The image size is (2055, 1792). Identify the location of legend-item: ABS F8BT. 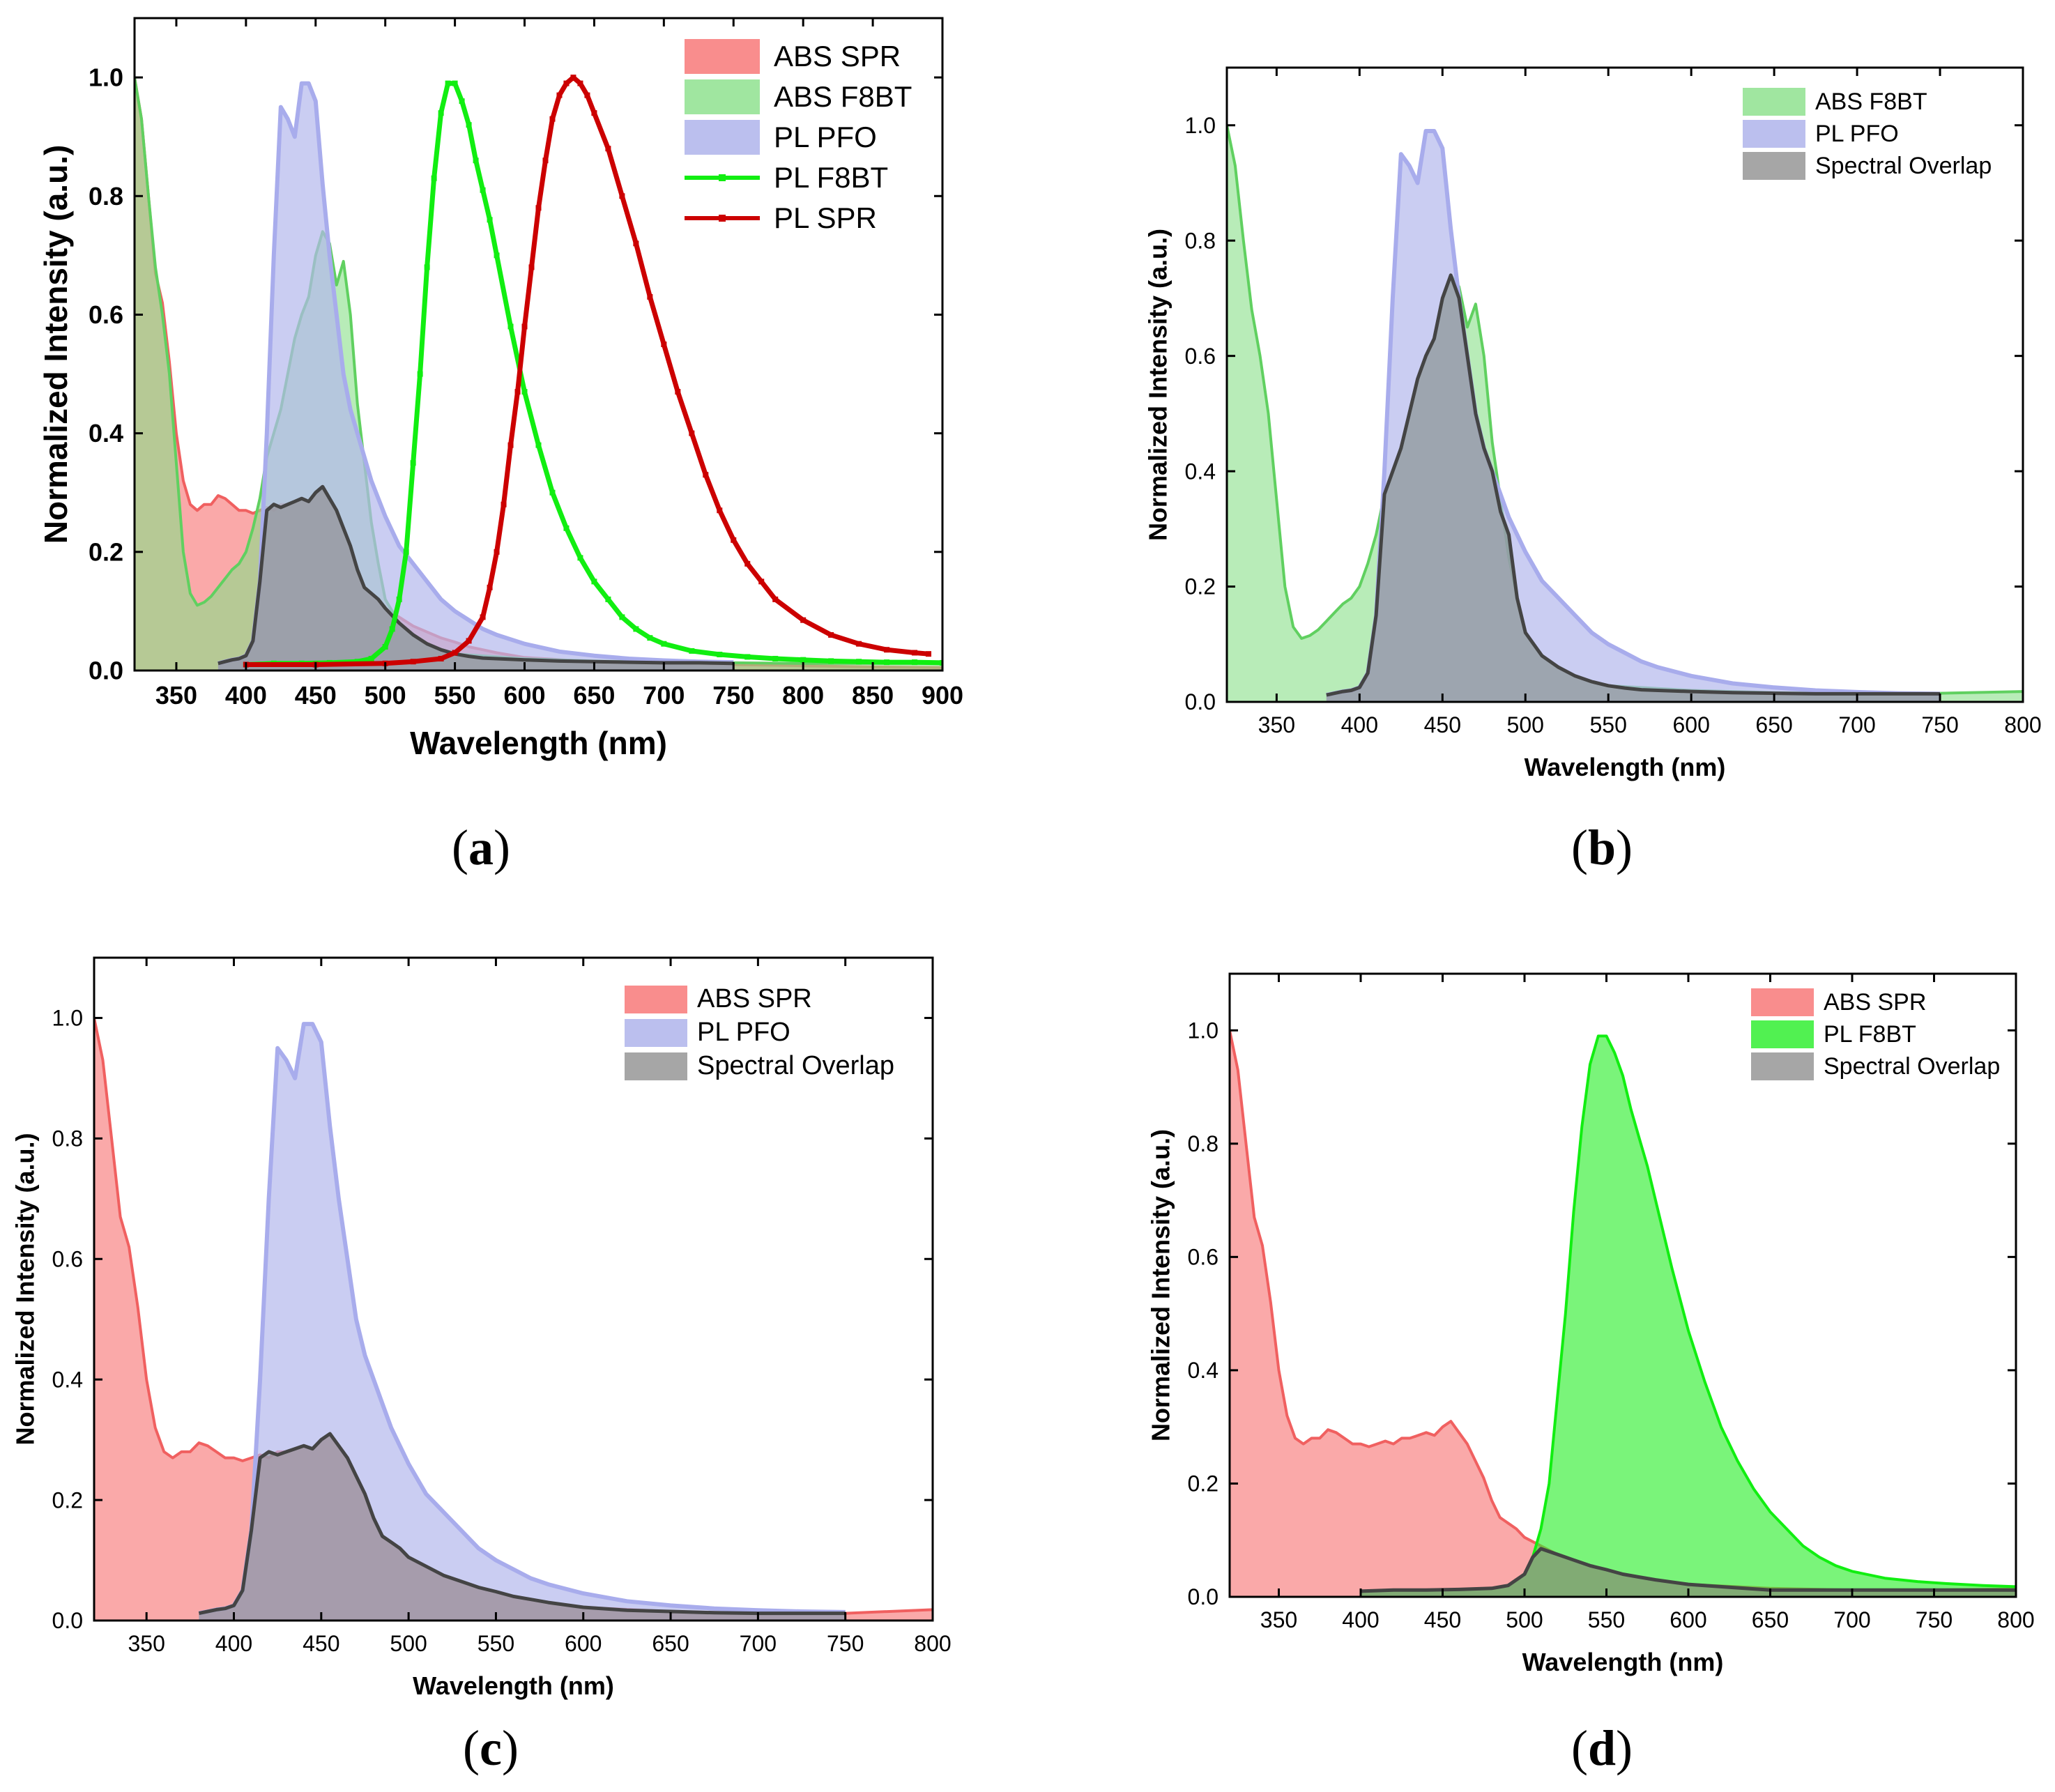
(1835, 102).